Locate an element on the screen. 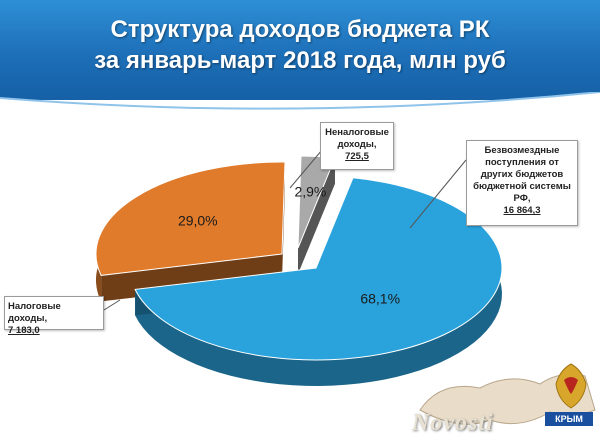  pie-percent-label-2: 2,9% is located at coordinates (310, 191).